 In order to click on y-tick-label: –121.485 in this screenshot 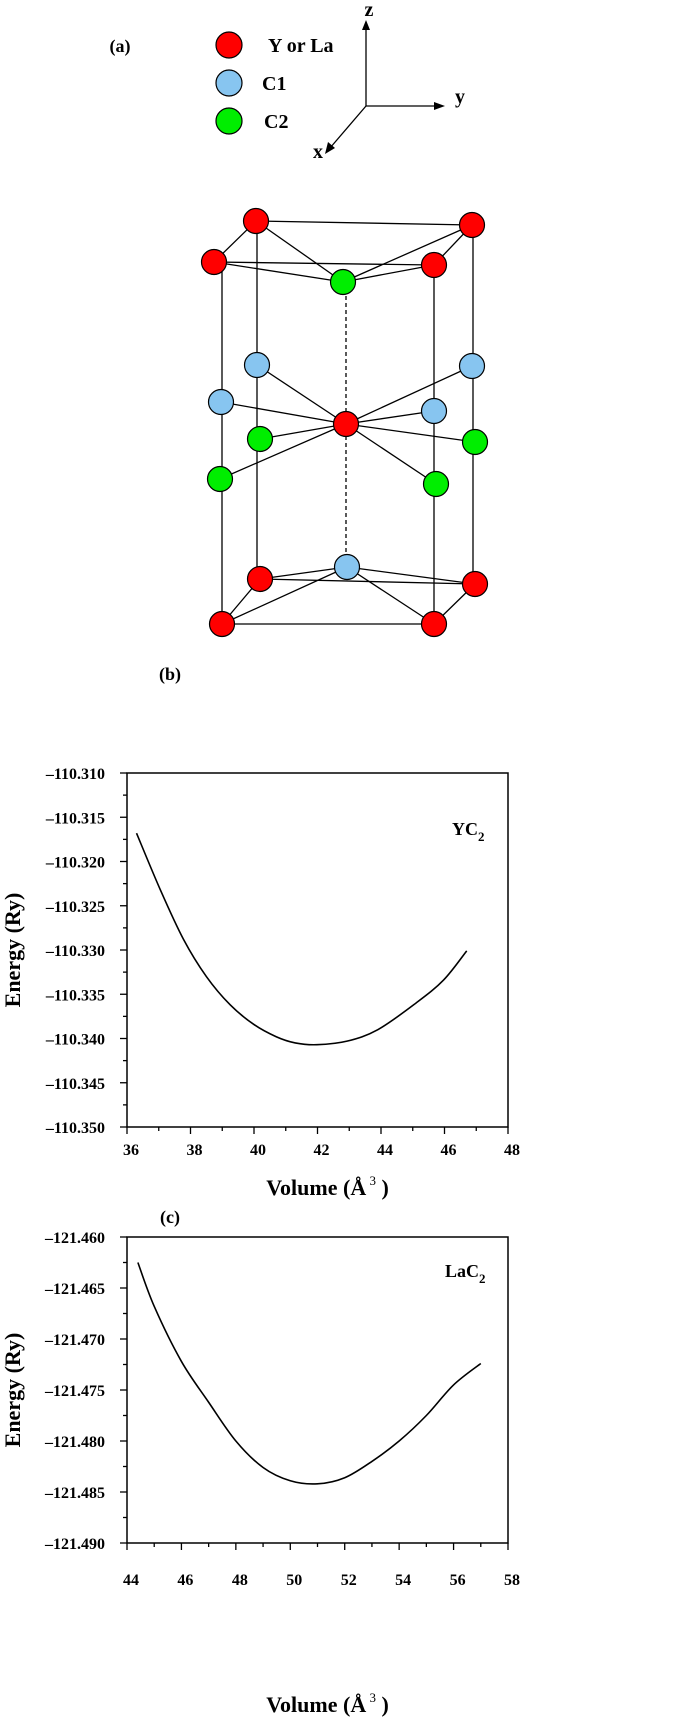, I will do `click(74, 1493)`.